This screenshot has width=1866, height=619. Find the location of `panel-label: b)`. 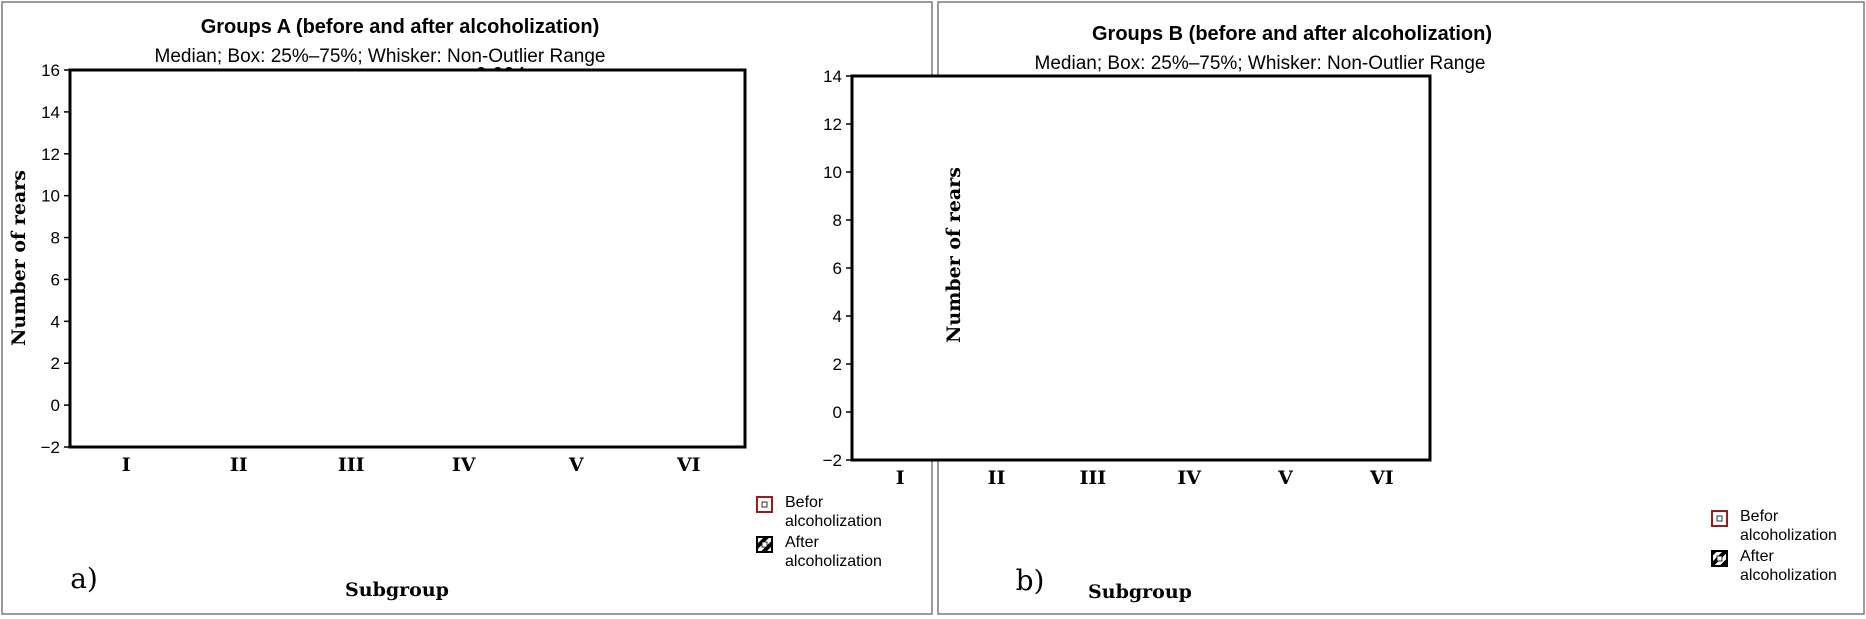

panel-label: b) is located at coordinates (1030, 580).